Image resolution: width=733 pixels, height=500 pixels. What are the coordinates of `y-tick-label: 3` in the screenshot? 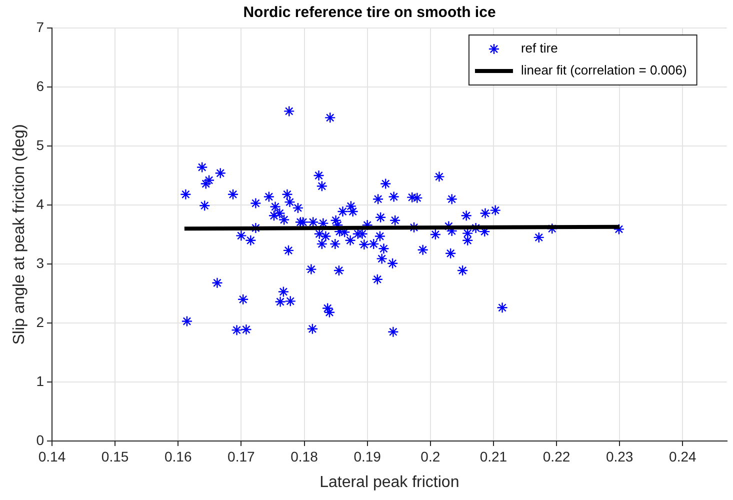 It's located at (40, 262).